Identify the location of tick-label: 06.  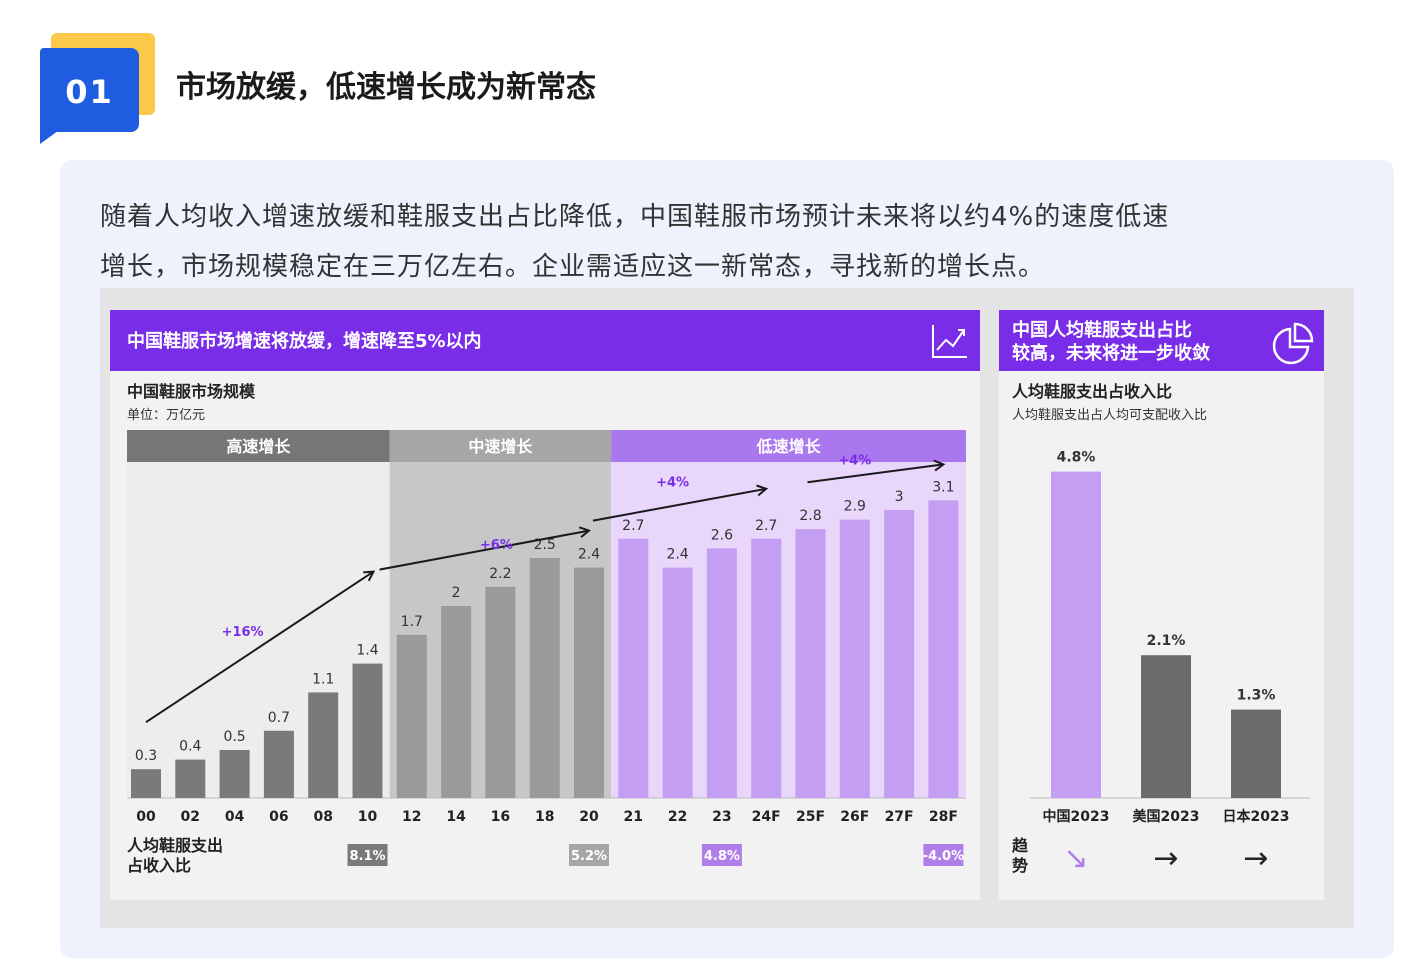
(278, 817).